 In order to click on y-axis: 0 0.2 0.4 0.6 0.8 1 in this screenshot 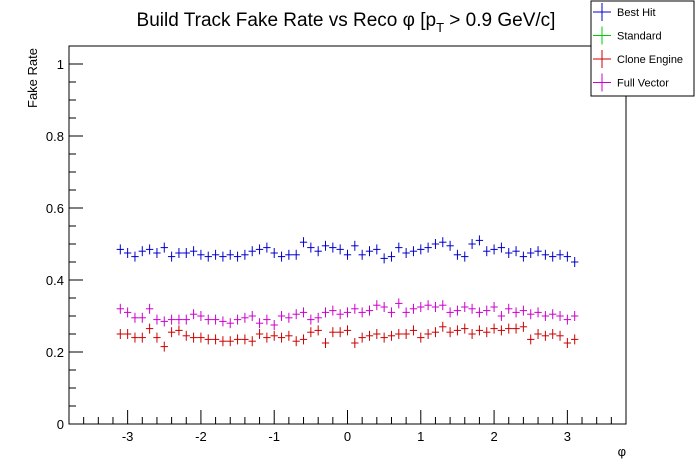, I will do `click(64, 238)`.